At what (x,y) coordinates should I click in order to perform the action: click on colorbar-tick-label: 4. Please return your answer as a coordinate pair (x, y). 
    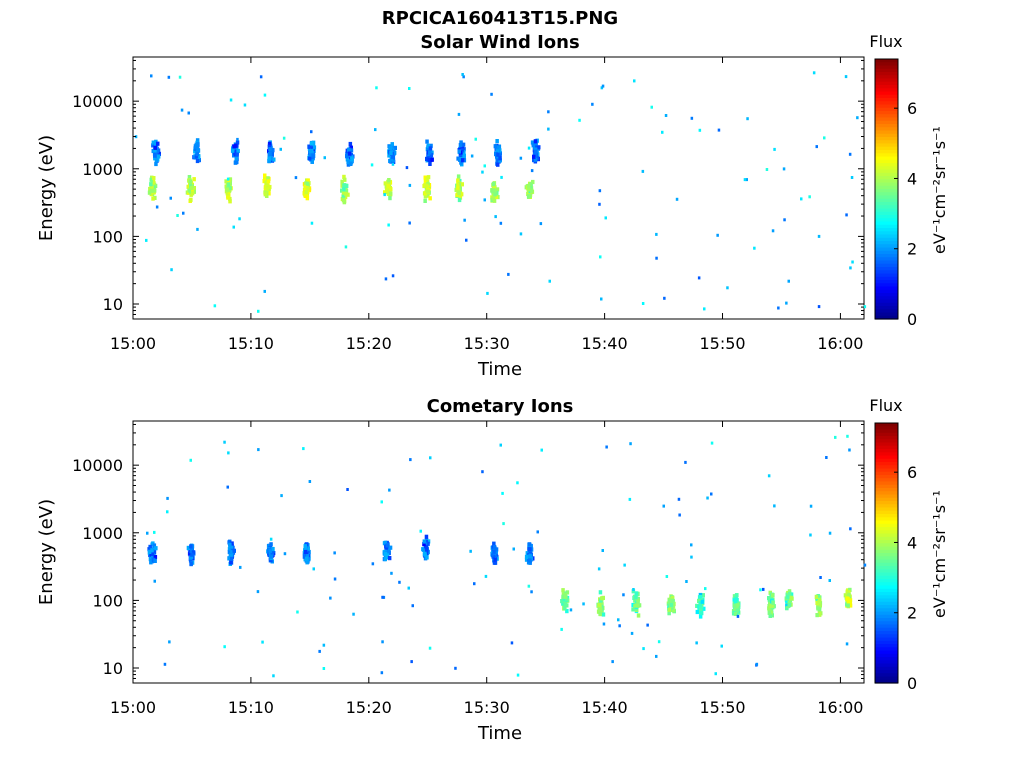
    Looking at the image, I should click on (912, 542).